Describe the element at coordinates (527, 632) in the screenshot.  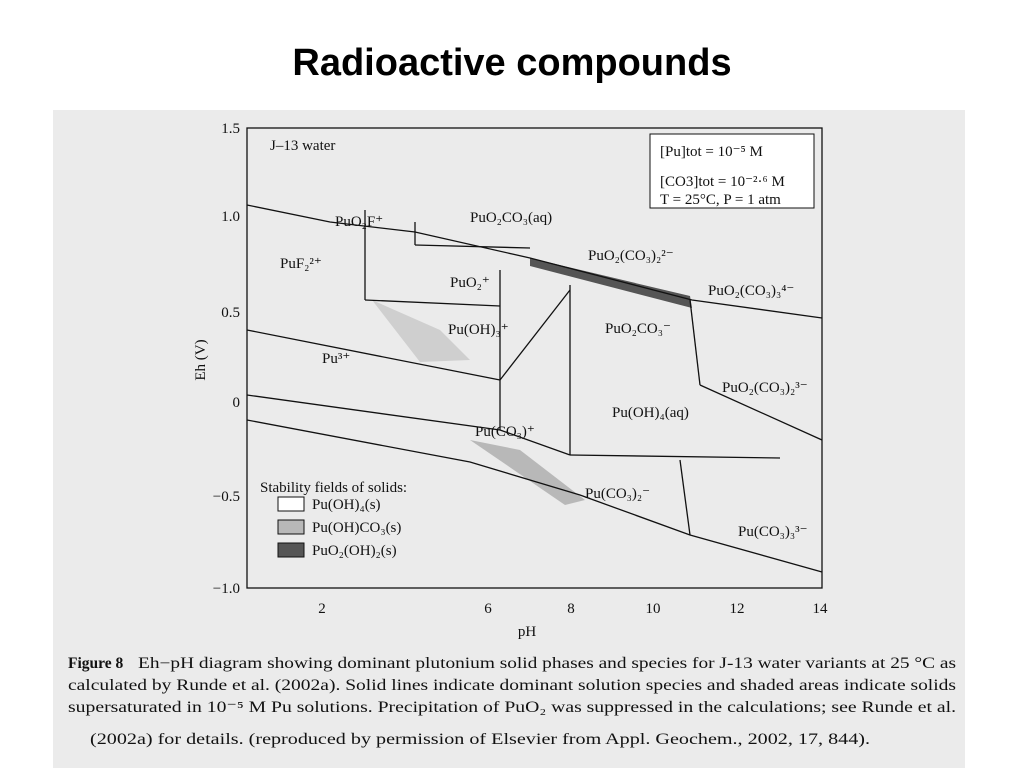
I see `x-axis-label: pH` at that location.